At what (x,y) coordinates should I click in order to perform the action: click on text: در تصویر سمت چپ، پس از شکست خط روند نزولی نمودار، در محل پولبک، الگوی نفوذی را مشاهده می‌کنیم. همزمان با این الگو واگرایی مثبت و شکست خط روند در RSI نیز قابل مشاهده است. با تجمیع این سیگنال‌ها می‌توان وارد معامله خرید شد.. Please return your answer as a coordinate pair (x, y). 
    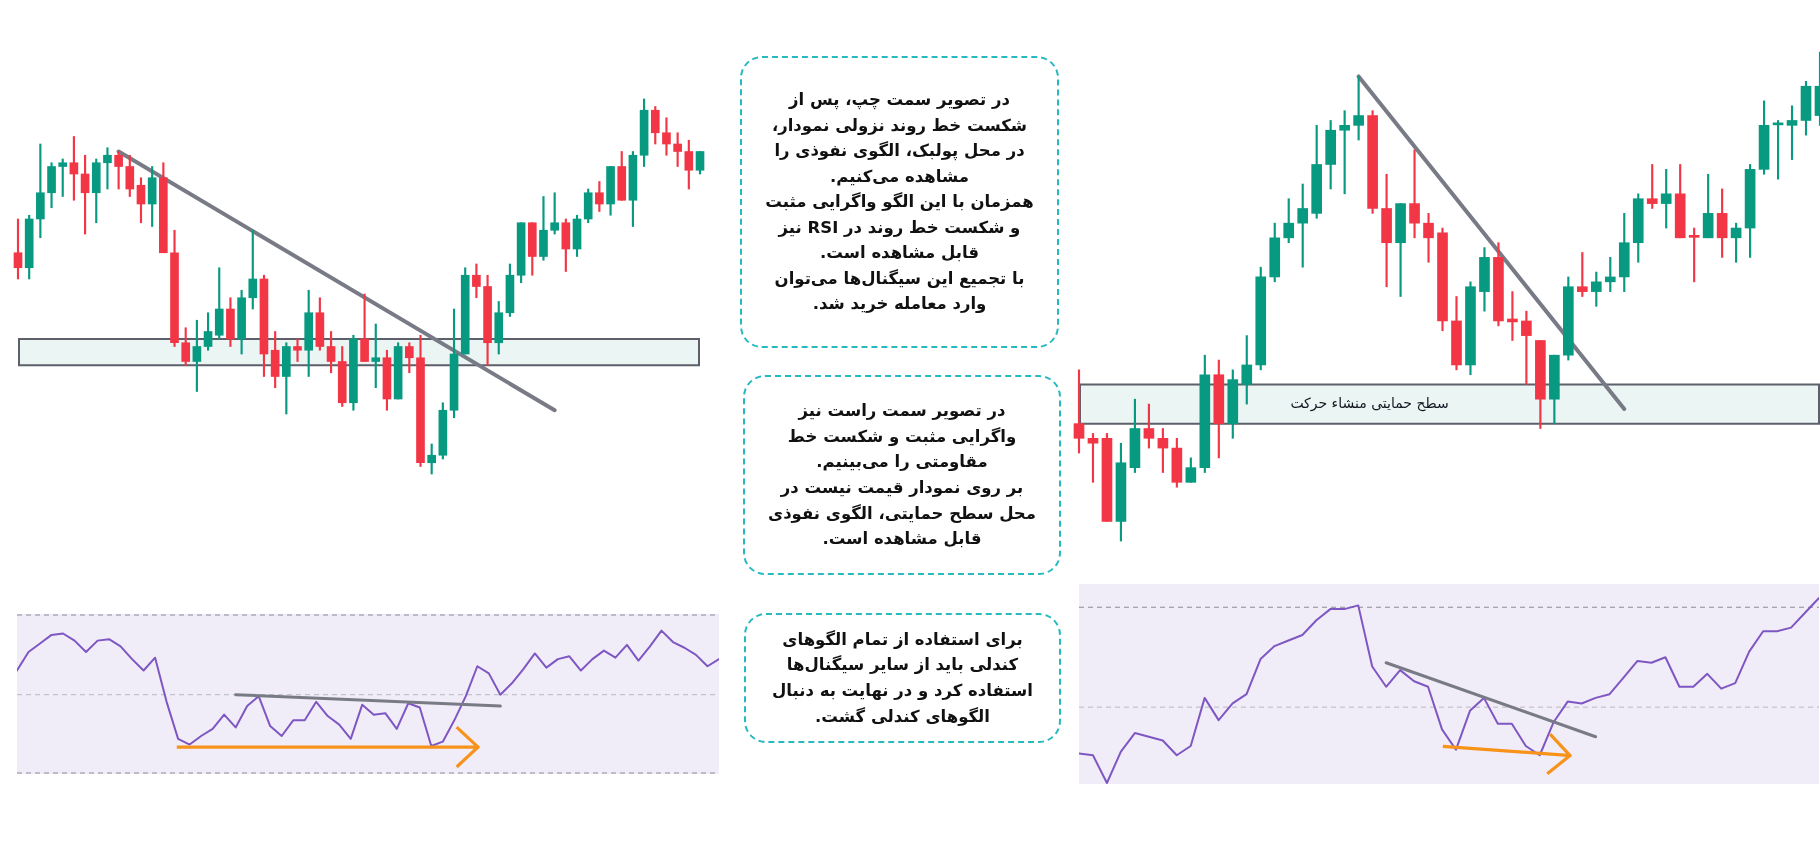
    Looking at the image, I should click on (899, 201).